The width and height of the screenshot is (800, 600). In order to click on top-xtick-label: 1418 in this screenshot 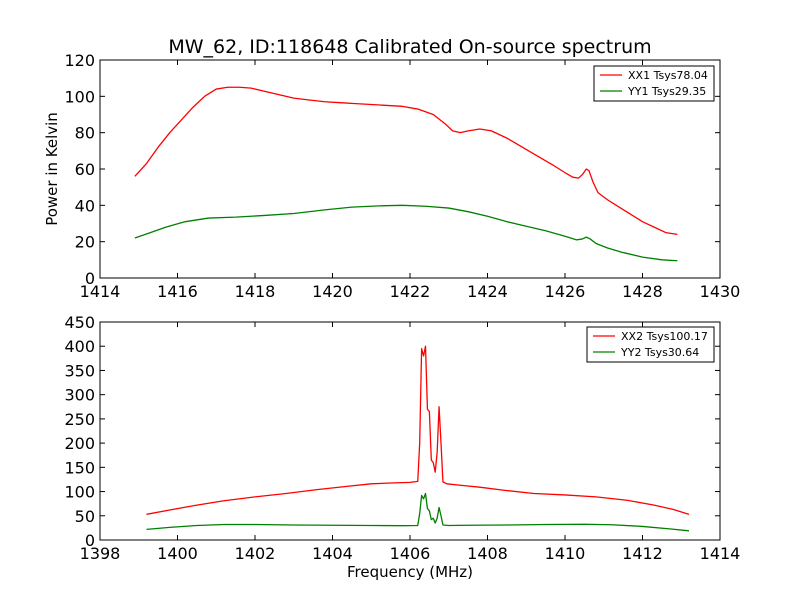, I will do `click(255, 291)`.